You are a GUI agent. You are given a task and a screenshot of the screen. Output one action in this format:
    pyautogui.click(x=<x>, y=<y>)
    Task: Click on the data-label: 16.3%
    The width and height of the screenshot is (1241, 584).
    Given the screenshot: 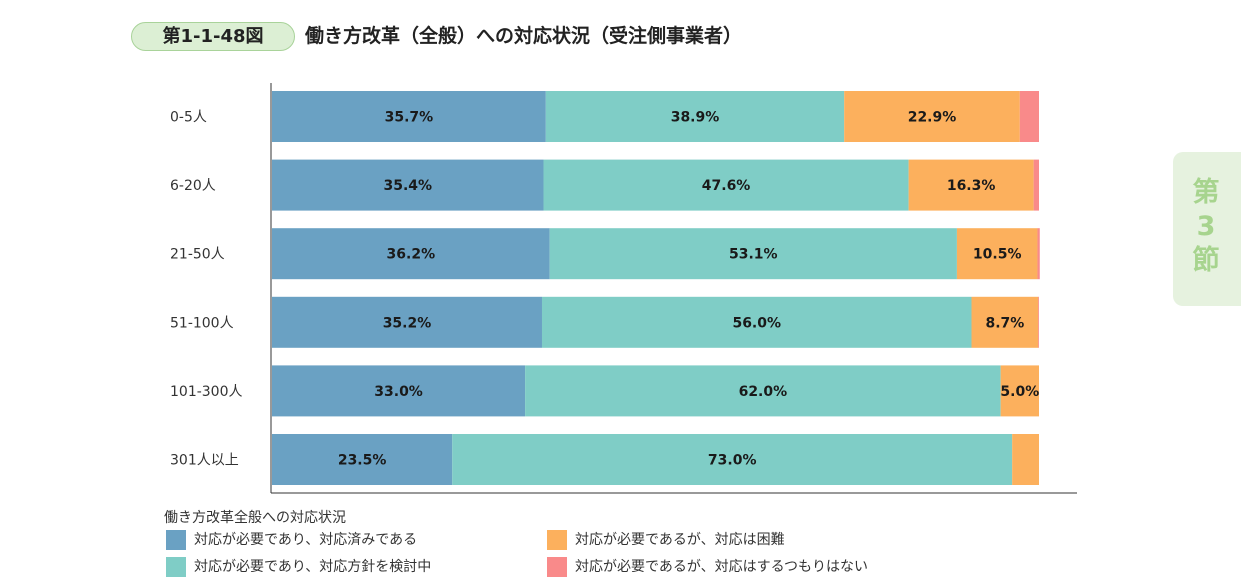 What is the action you would take?
    pyautogui.click(x=971, y=186)
    